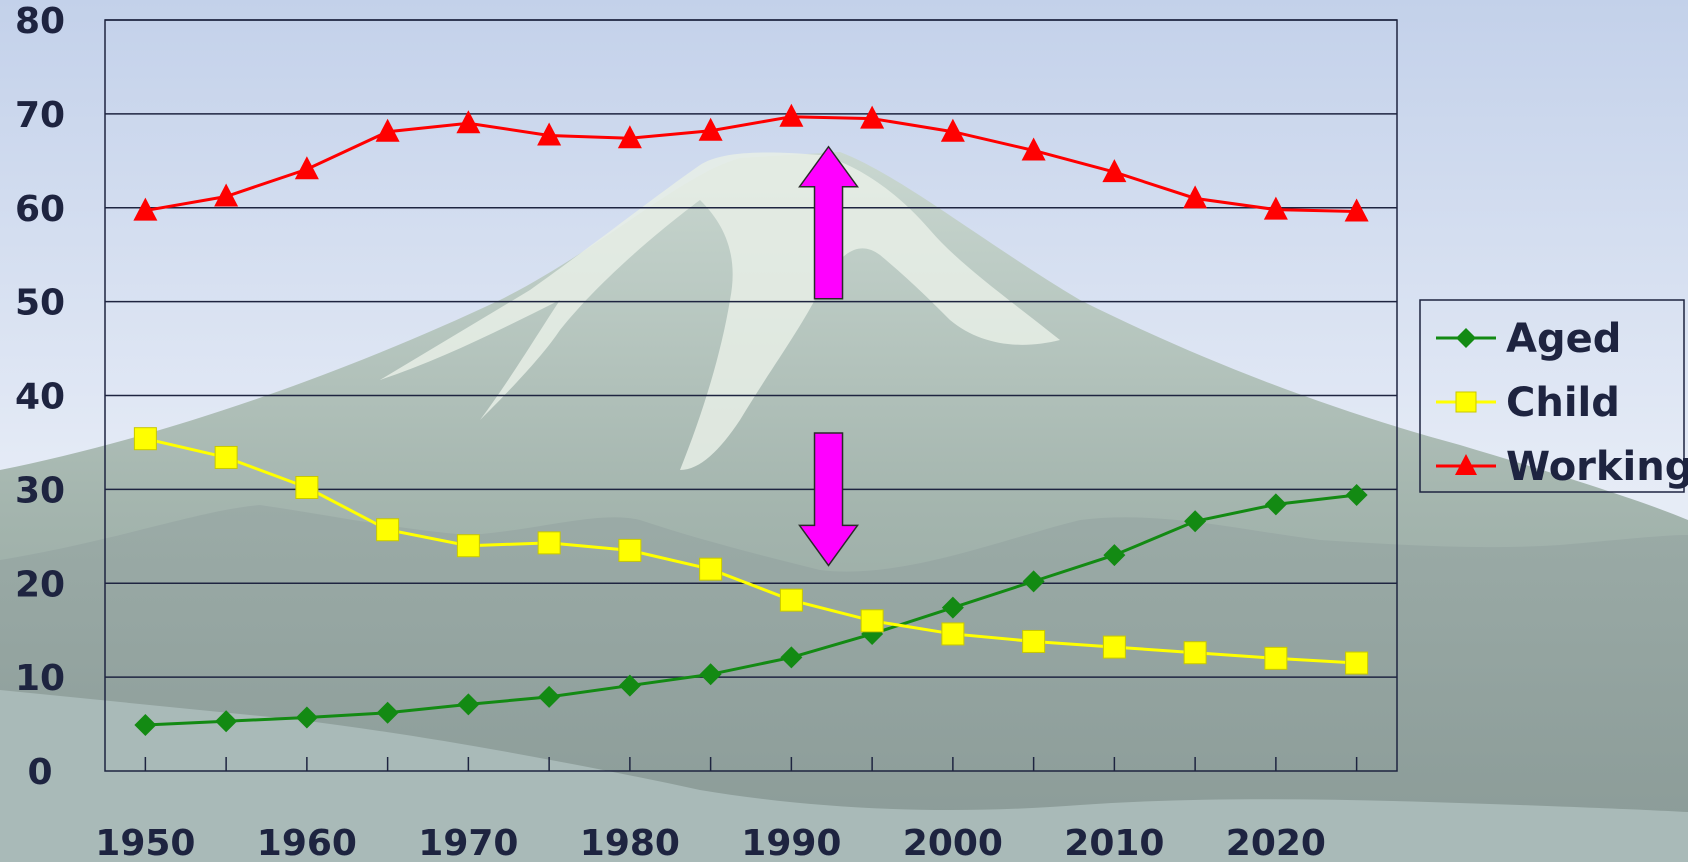  Describe the element at coordinates (953, 842) in the screenshot. I see `x-tick-label: 2000` at that location.